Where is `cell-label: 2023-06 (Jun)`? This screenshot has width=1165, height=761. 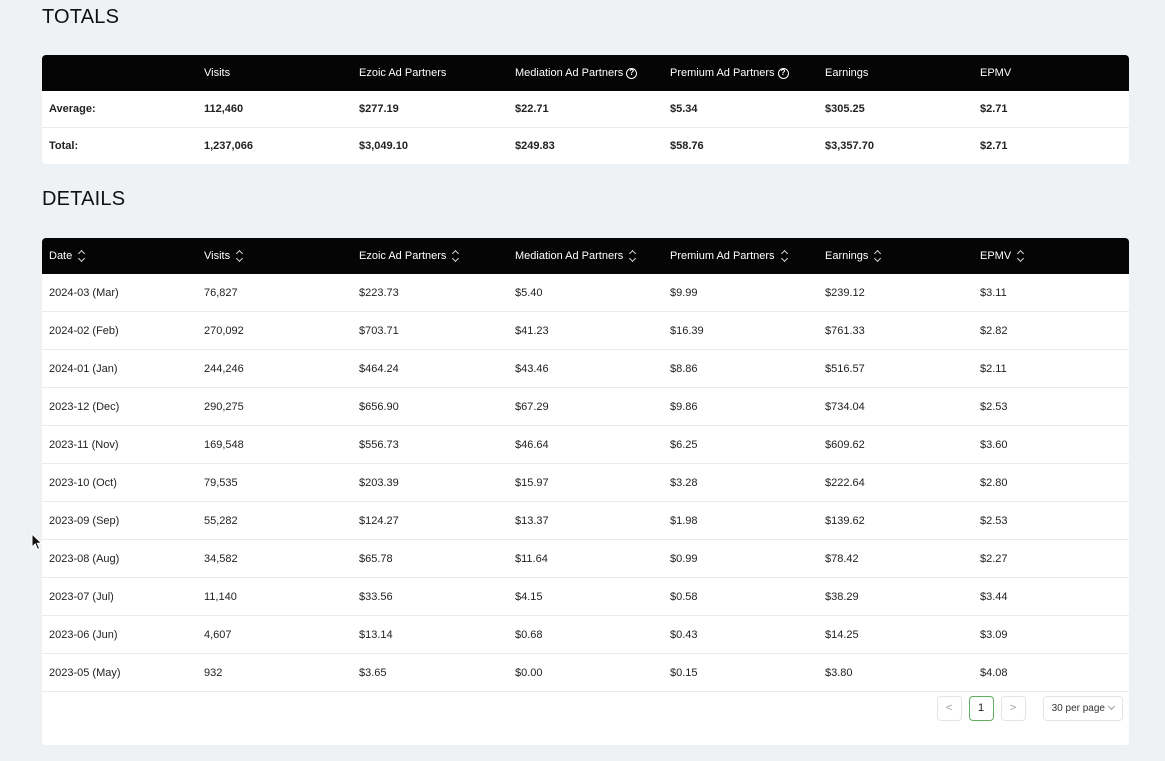 cell-label: 2023-06 (Jun) is located at coordinates (83, 634).